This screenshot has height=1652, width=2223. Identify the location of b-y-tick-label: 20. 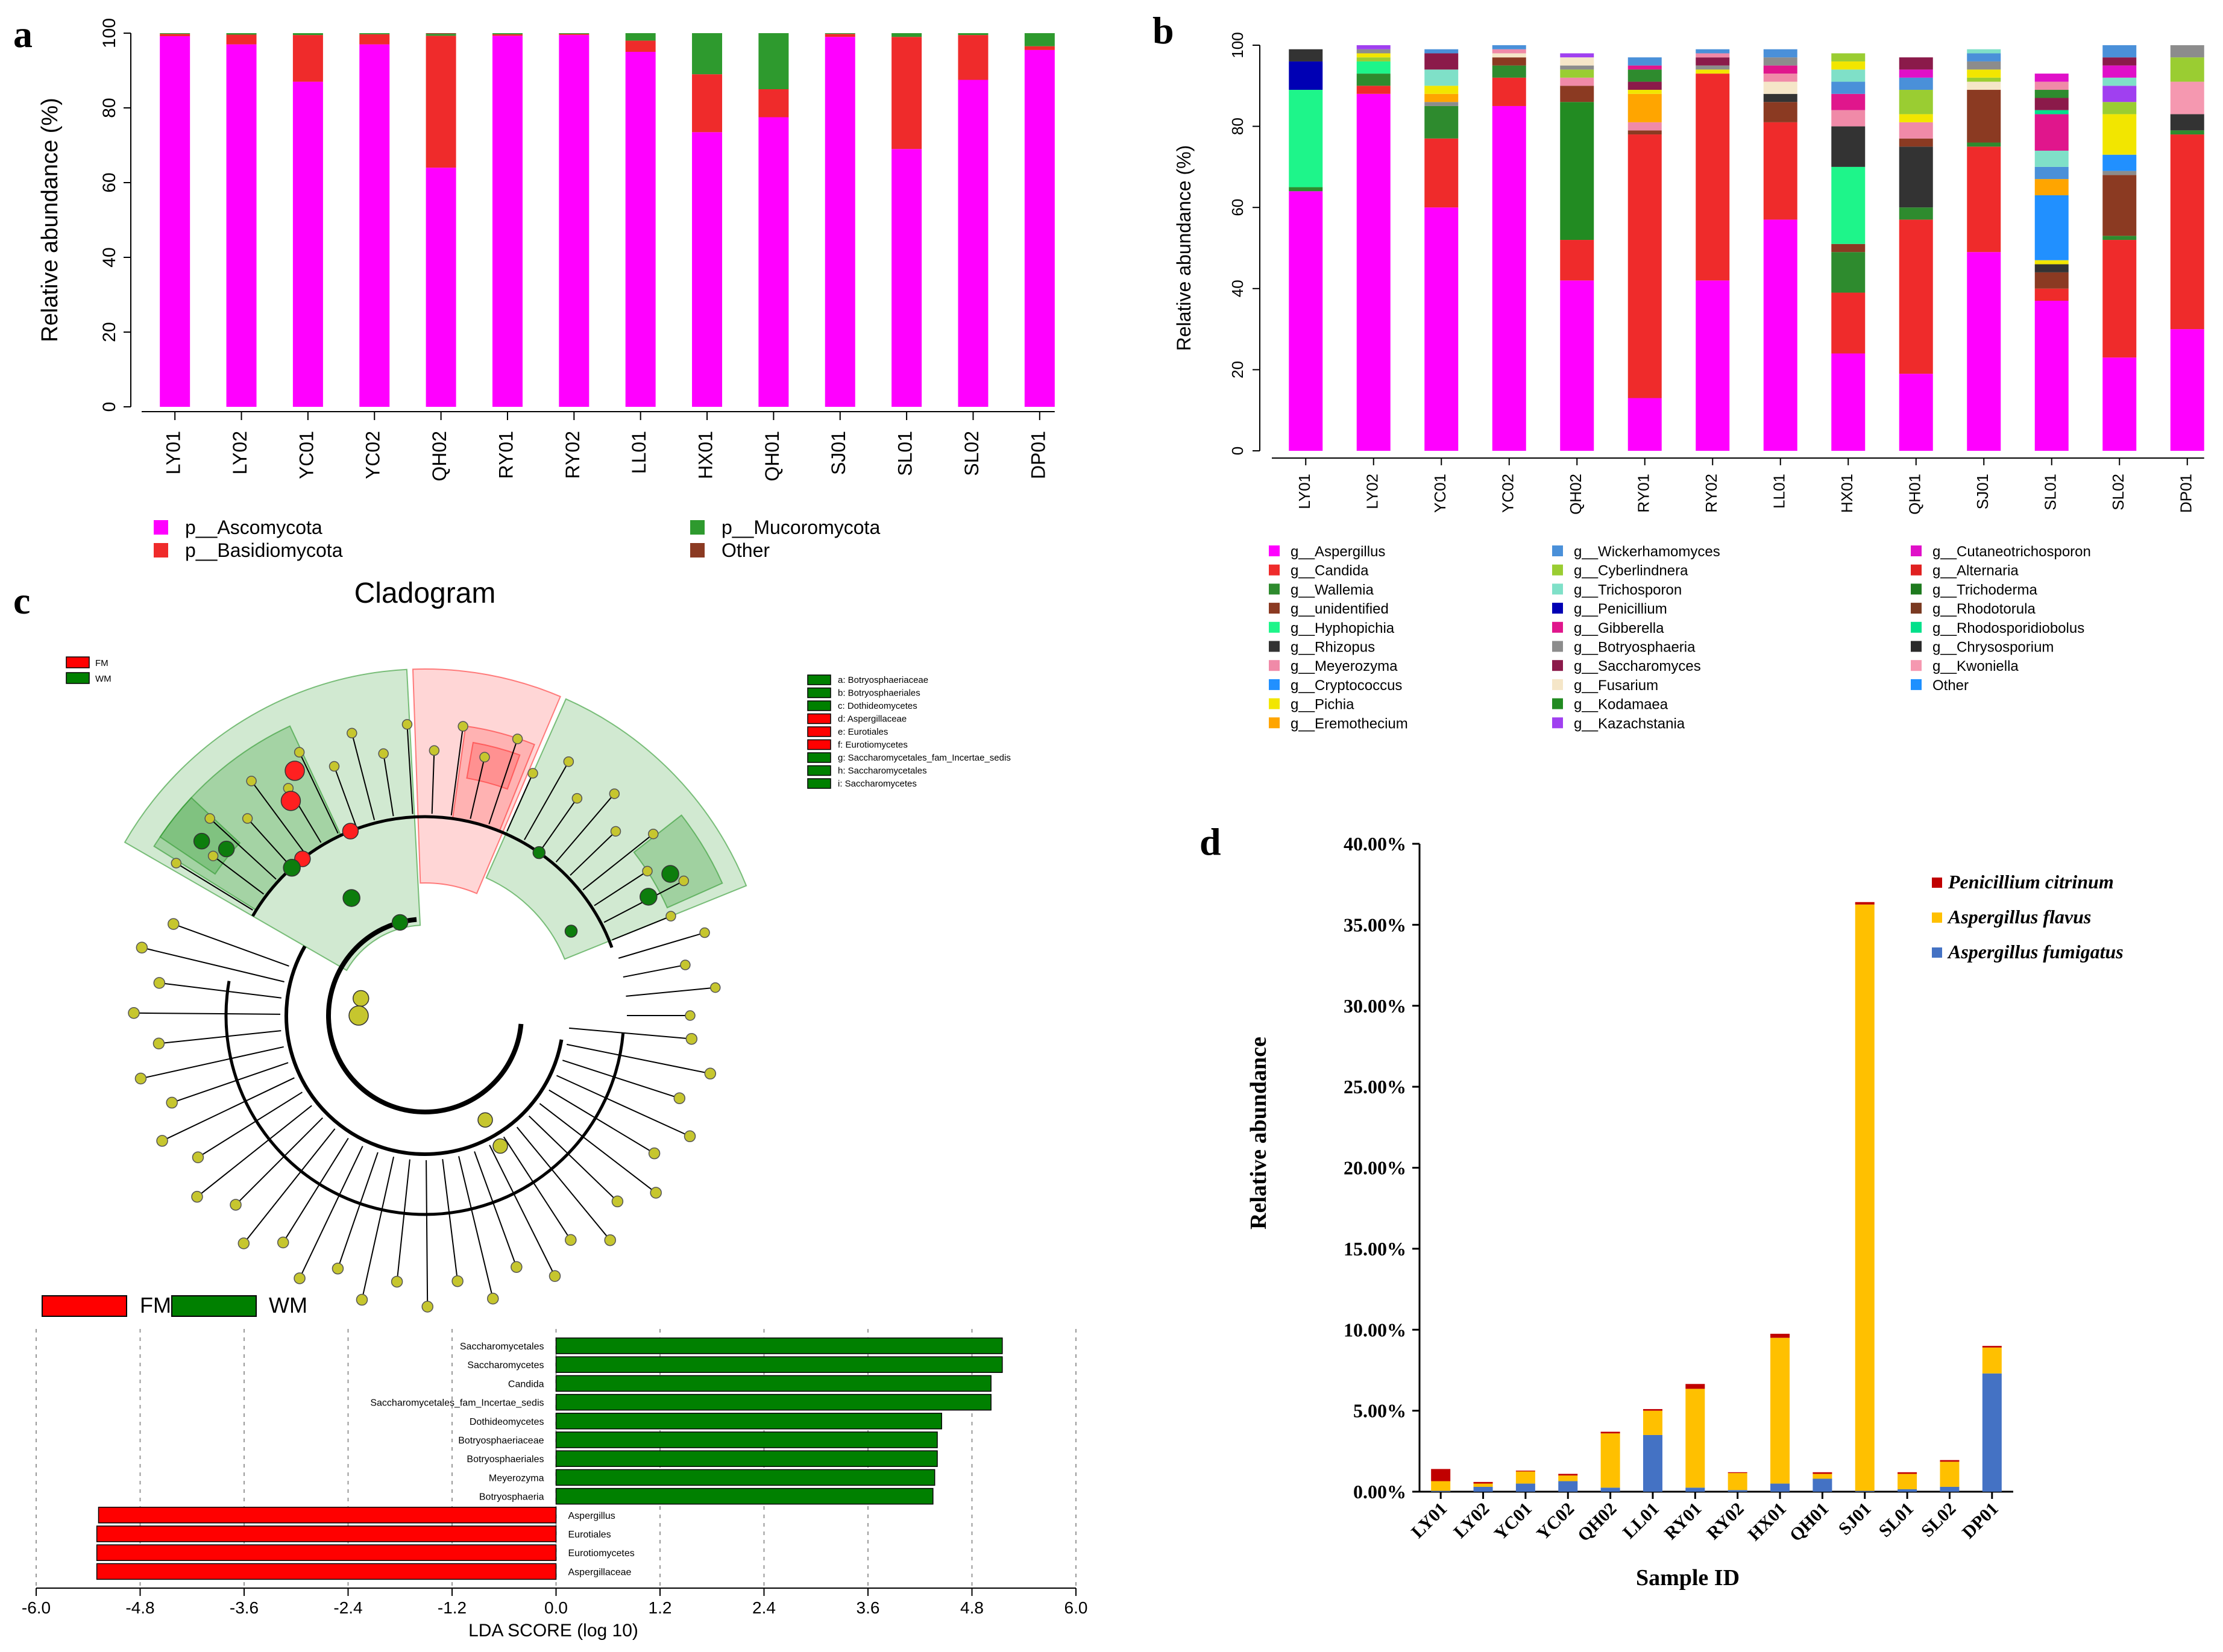
(1237, 370).